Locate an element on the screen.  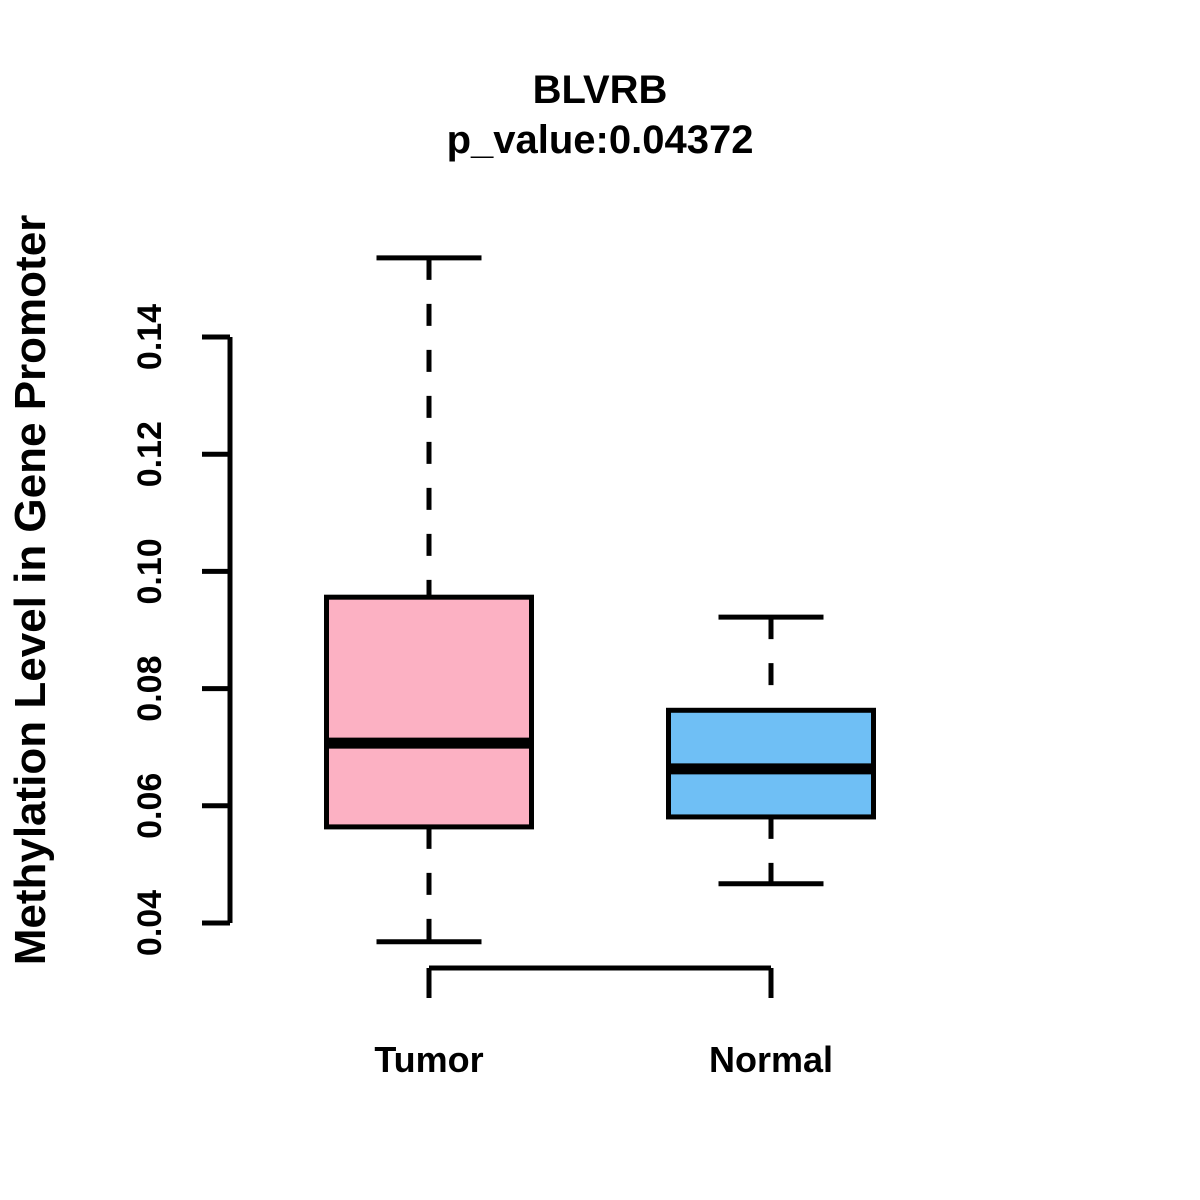
y-tick-label: 0.06 is located at coordinates (150, 806).